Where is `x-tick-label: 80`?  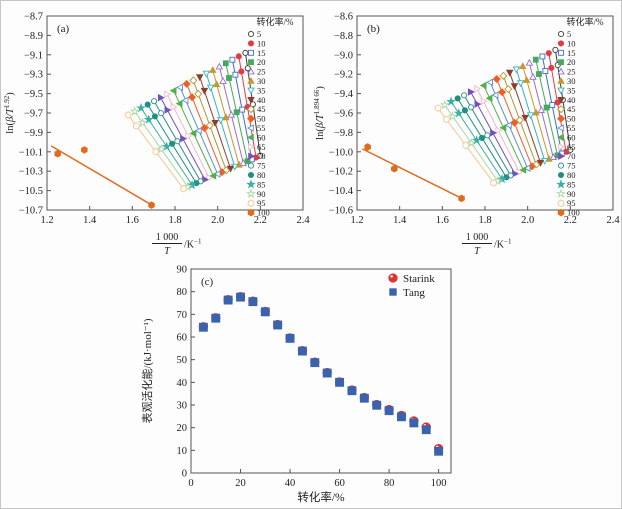 x-tick-label: 80 is located at coordinates (389, 483).